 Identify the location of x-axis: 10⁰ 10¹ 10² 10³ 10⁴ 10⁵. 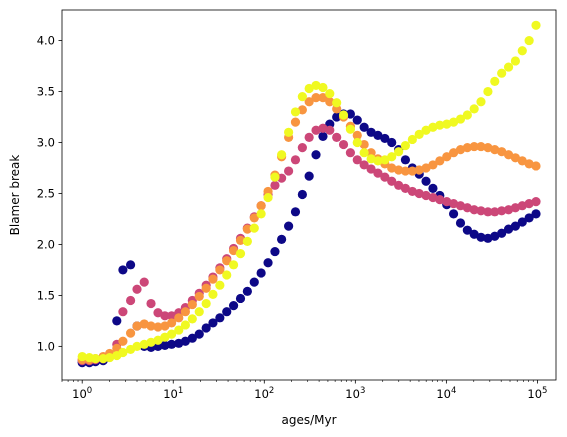
(304, 390).